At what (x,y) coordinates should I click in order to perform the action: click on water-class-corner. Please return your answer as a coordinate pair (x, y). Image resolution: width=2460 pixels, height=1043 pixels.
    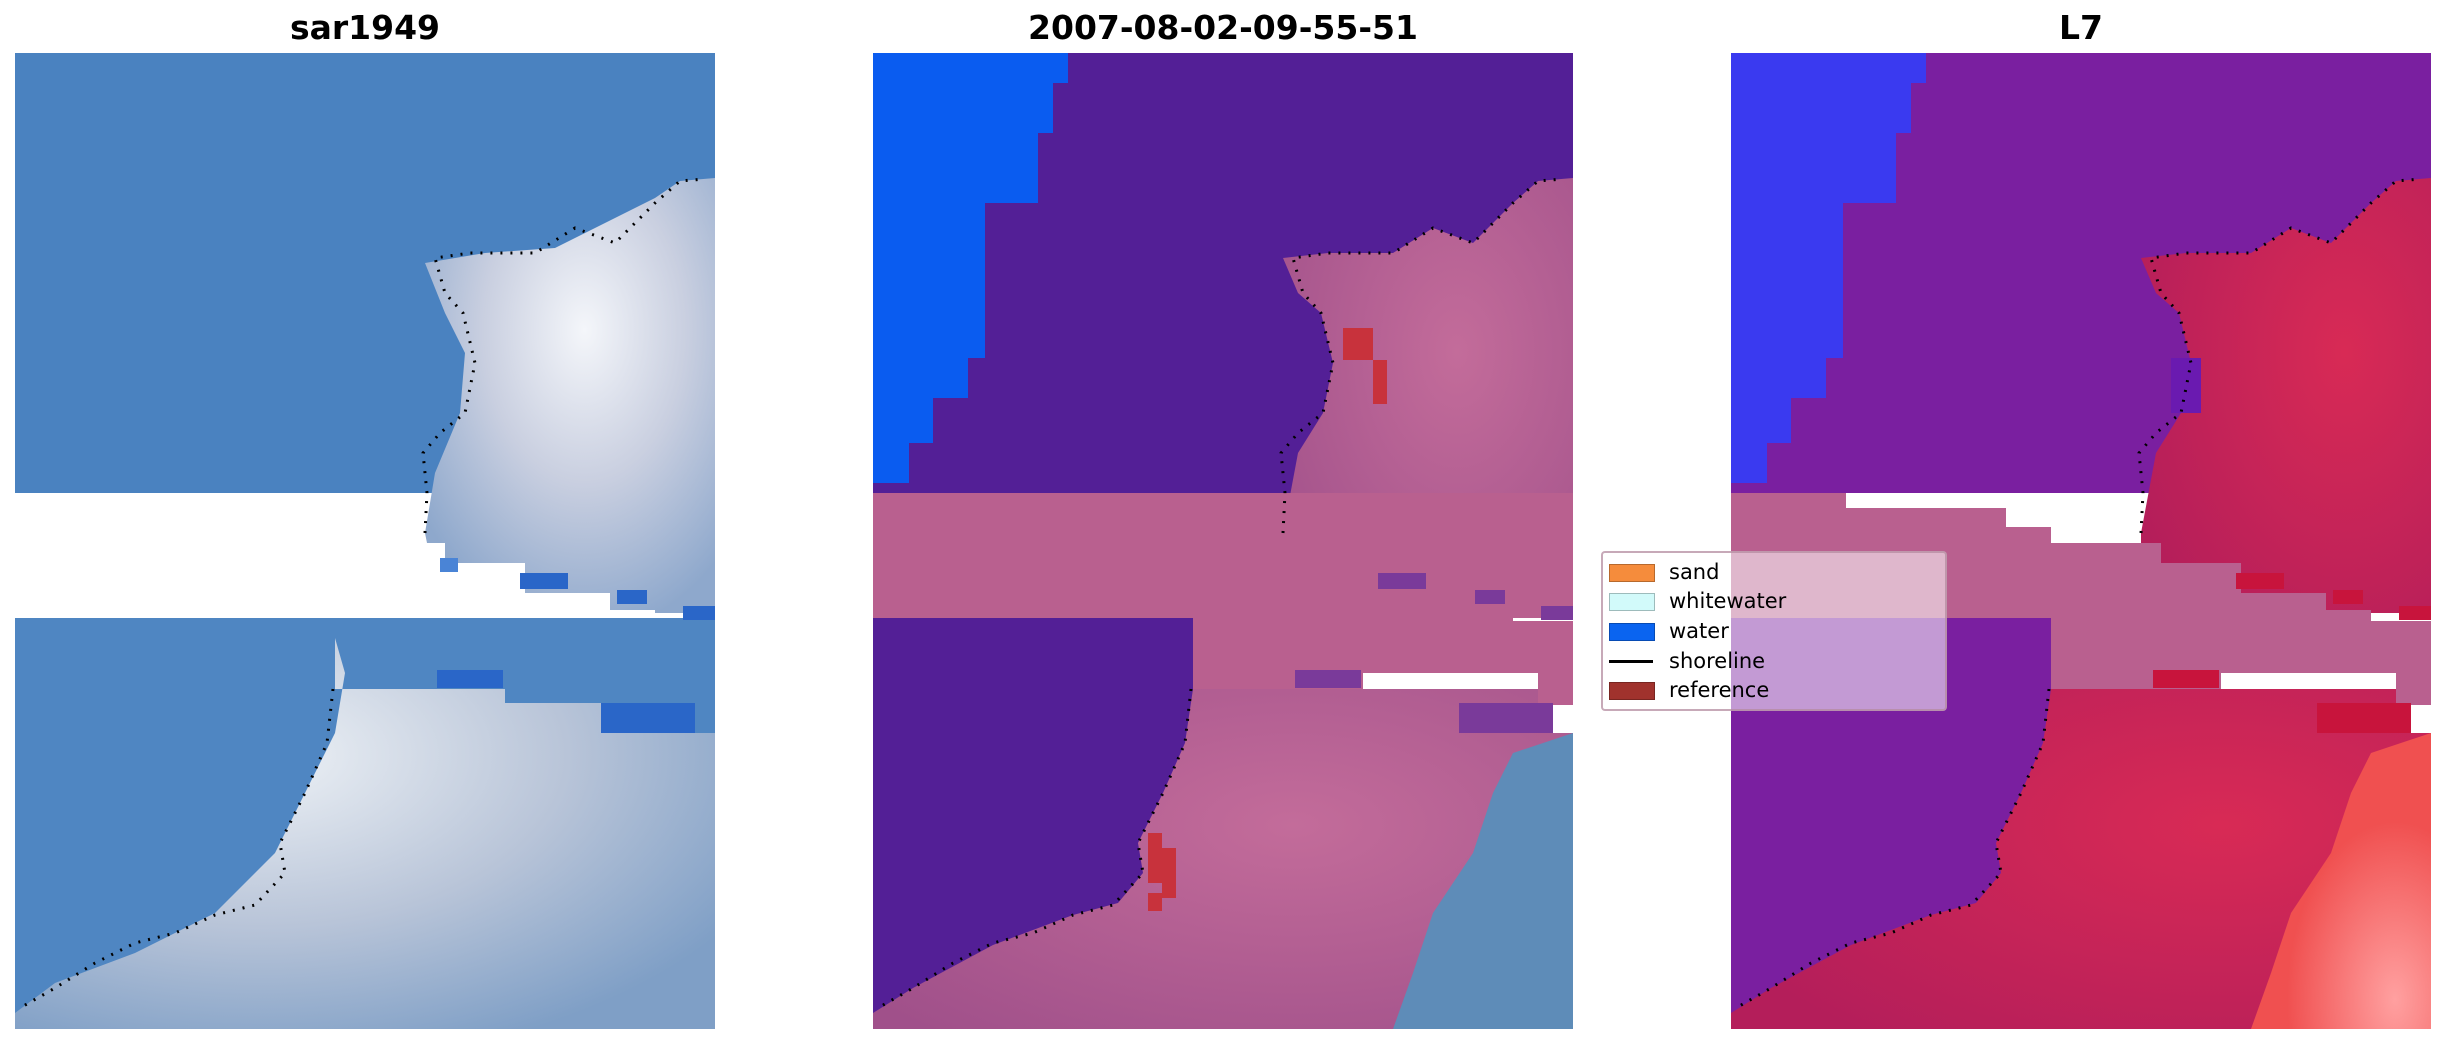
    Looking at the image, I should click on (1483, 881).